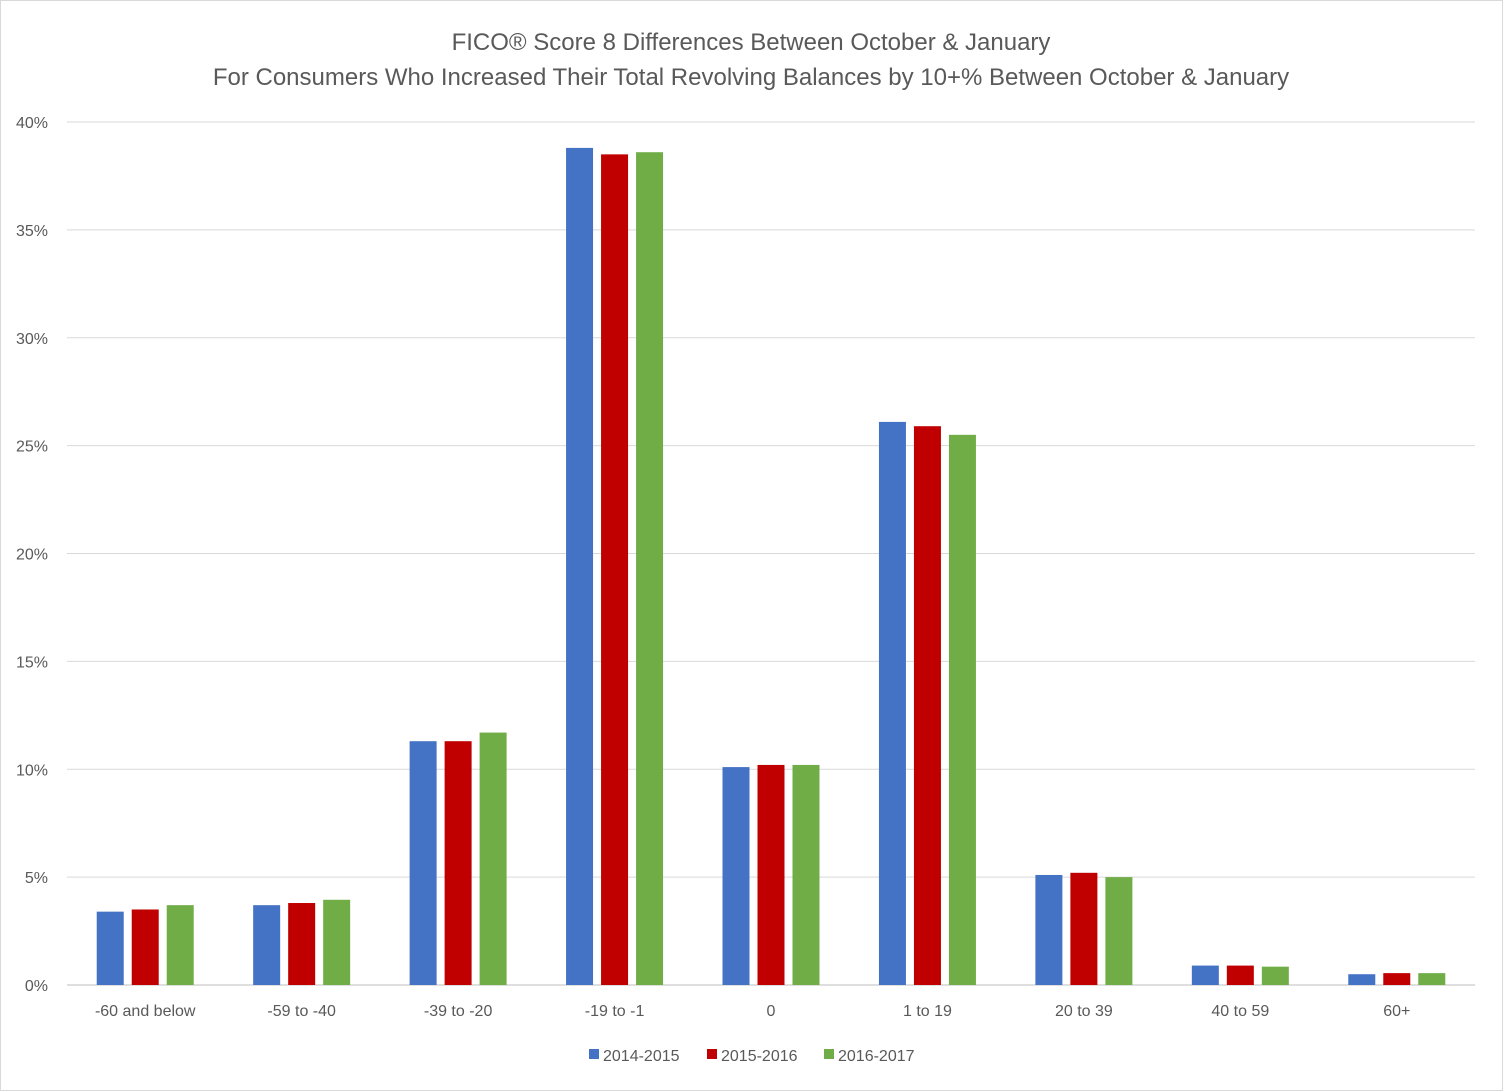 The width and height of the screenshot is (1503, 1091). What do you see at coordinates (32, 123) in the screenshot?
I see `y-tick-label: 40%` at bounding box center [32, 123].